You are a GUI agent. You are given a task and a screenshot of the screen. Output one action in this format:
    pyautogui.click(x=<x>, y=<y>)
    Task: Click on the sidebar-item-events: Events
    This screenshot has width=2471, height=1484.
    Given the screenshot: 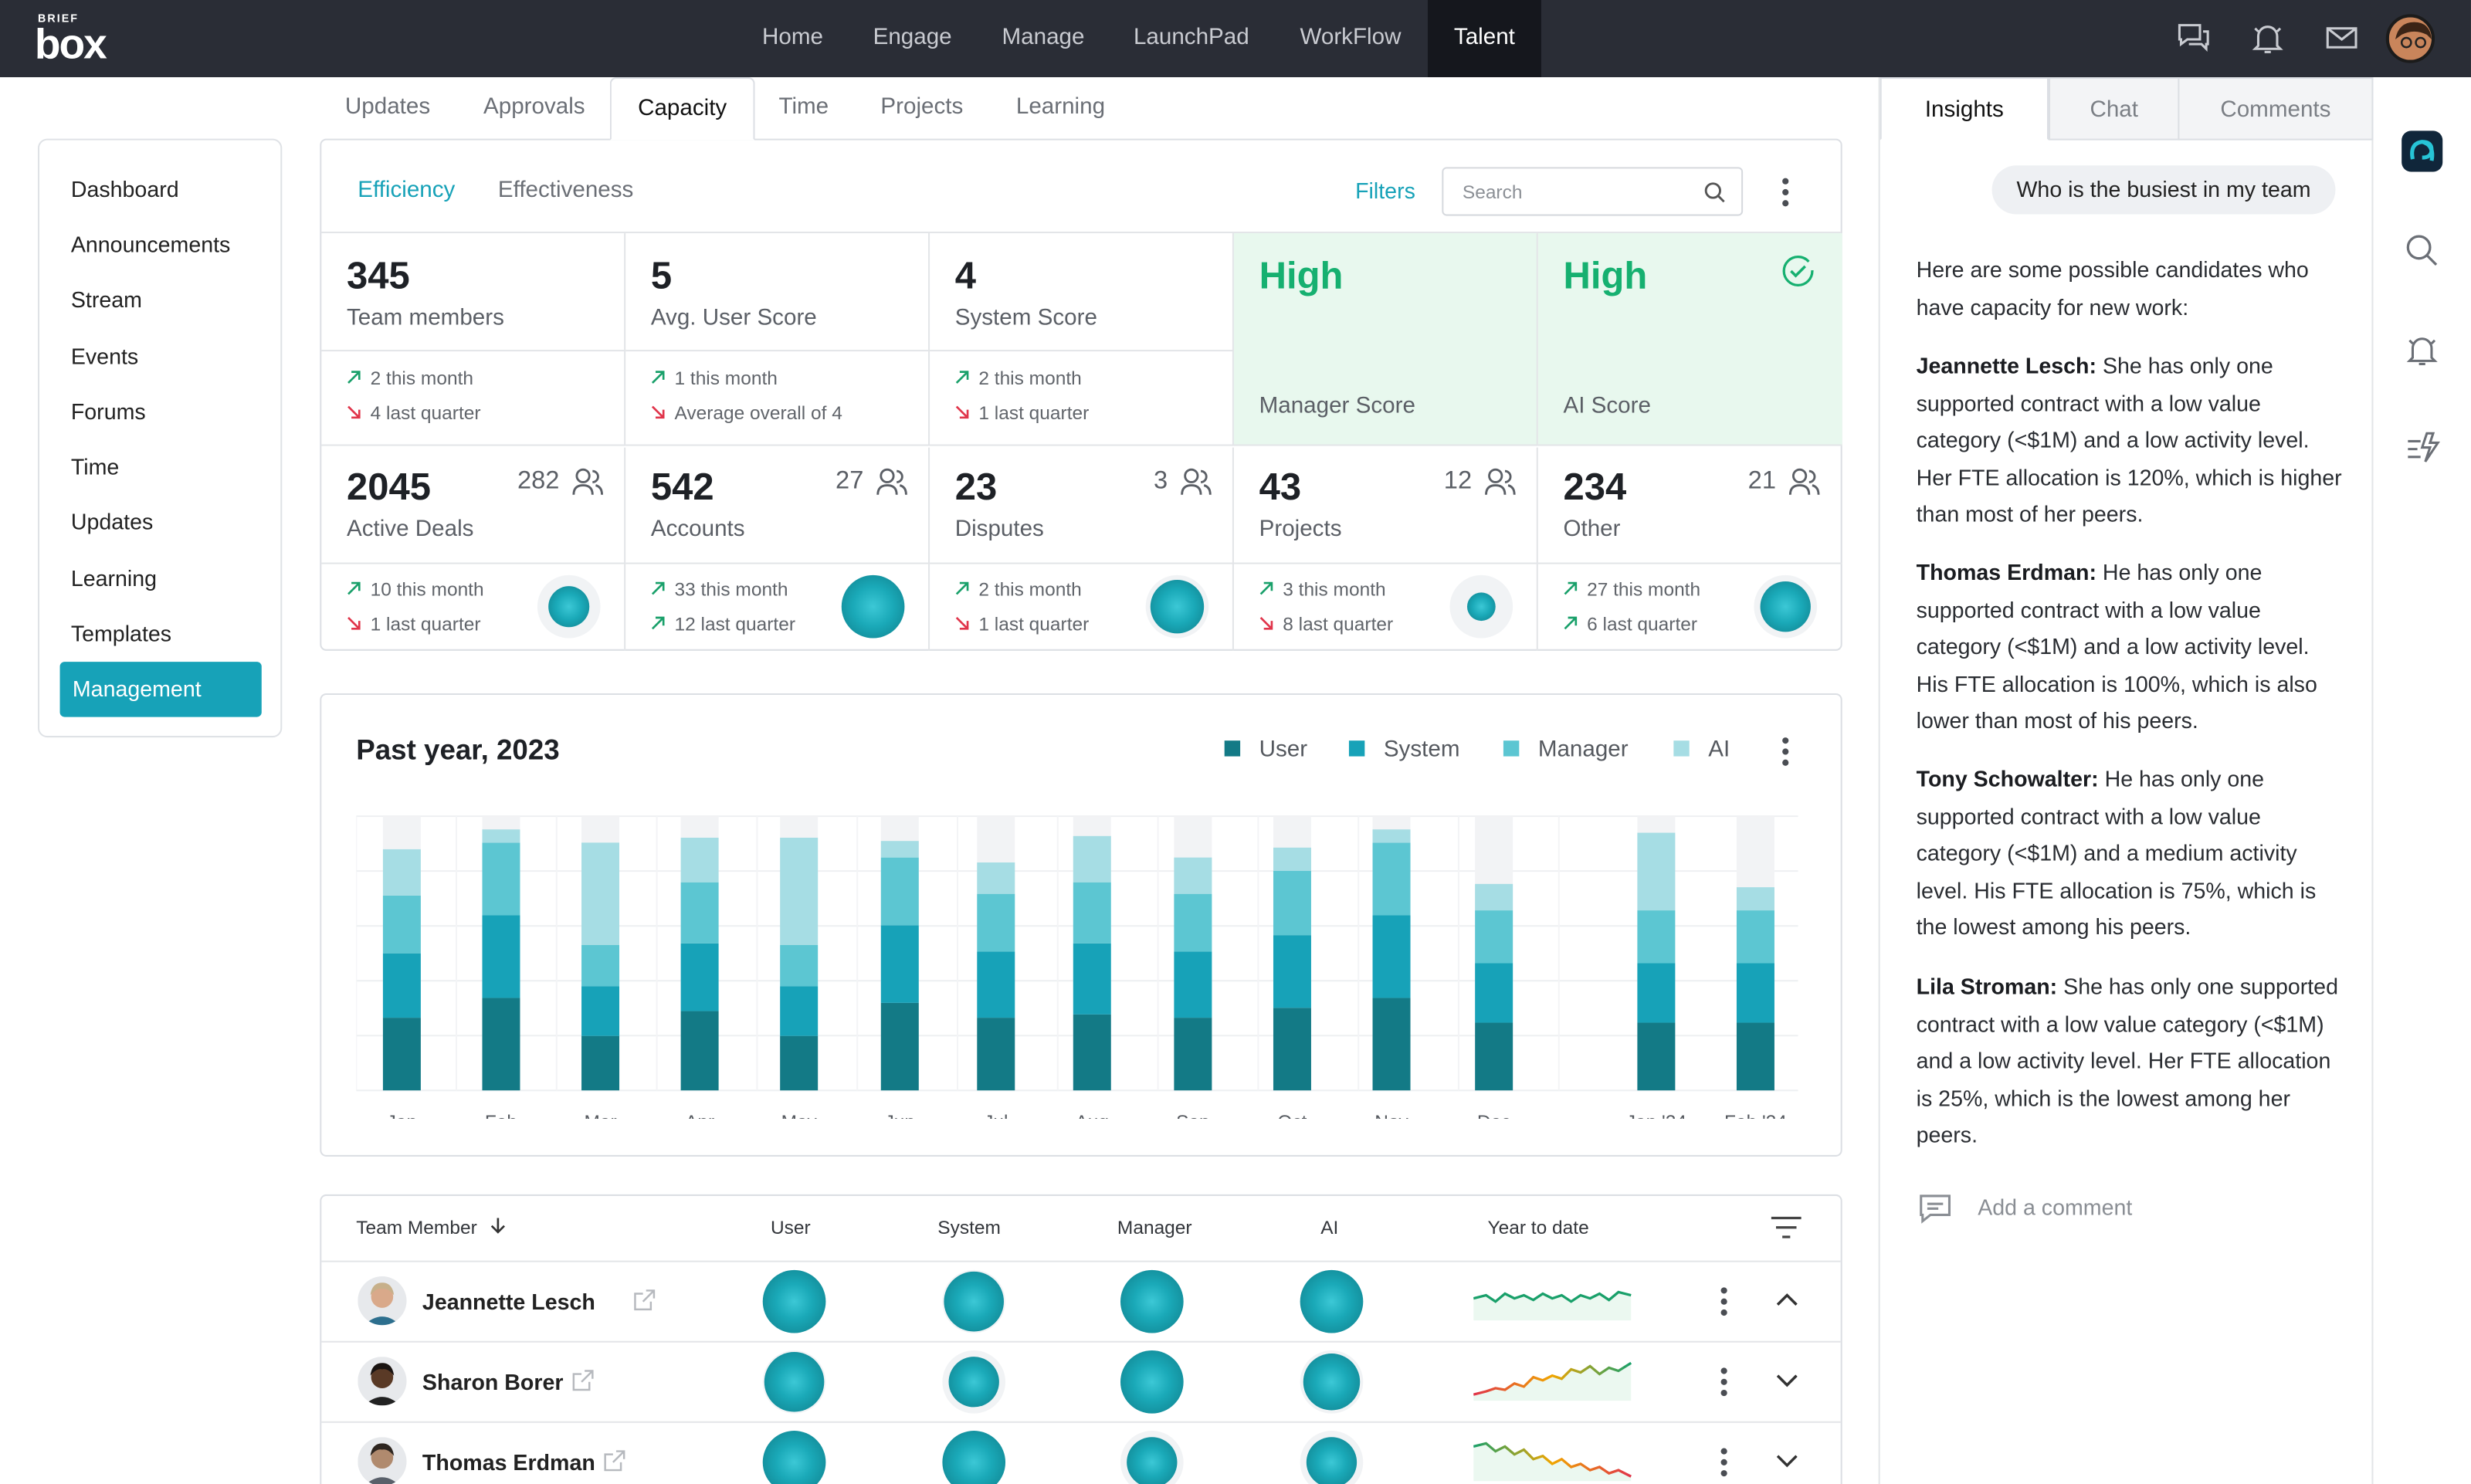 What is the action you would take?
    pyautogui.click(x=105, y=356)
    